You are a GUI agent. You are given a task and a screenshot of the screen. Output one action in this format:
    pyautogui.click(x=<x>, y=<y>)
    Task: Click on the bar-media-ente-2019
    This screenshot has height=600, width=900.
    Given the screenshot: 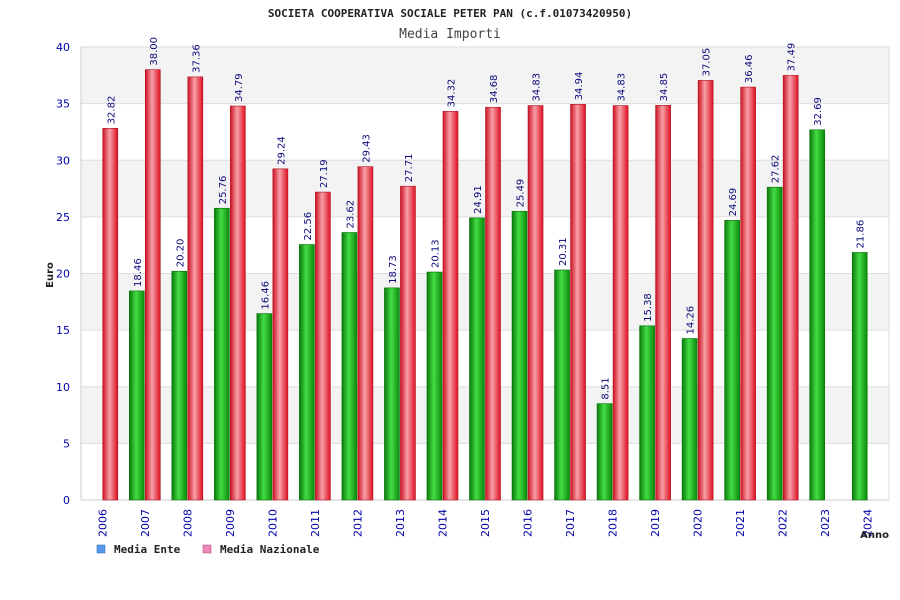 What is the action you would take?
    pyautogui.click(x=647, y=413)
    